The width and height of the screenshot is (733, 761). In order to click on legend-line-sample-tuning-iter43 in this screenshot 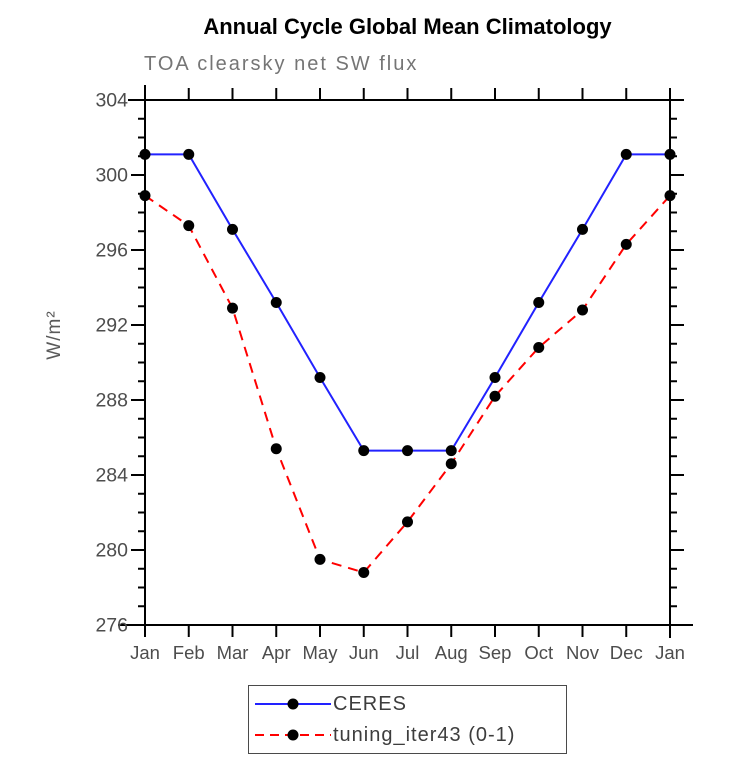, I will do `click(293, 735)`.